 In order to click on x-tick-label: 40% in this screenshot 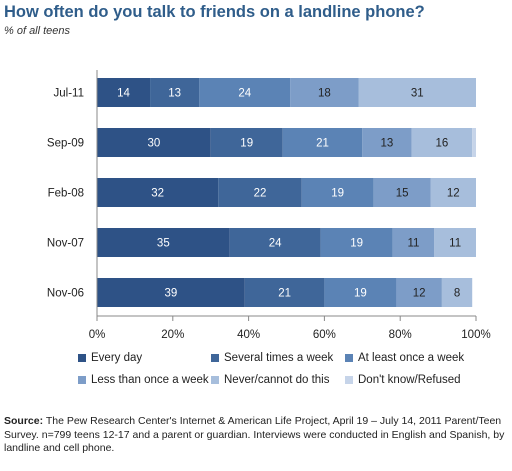, I will do `click(248, 335)`.